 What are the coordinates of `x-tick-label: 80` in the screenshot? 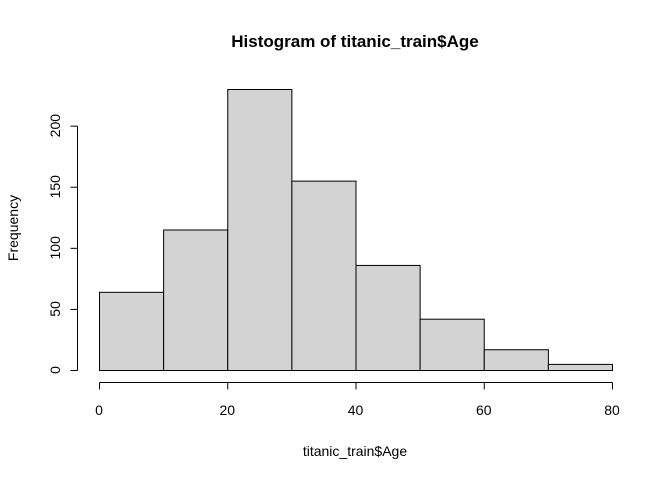 It's located at (612, 410).